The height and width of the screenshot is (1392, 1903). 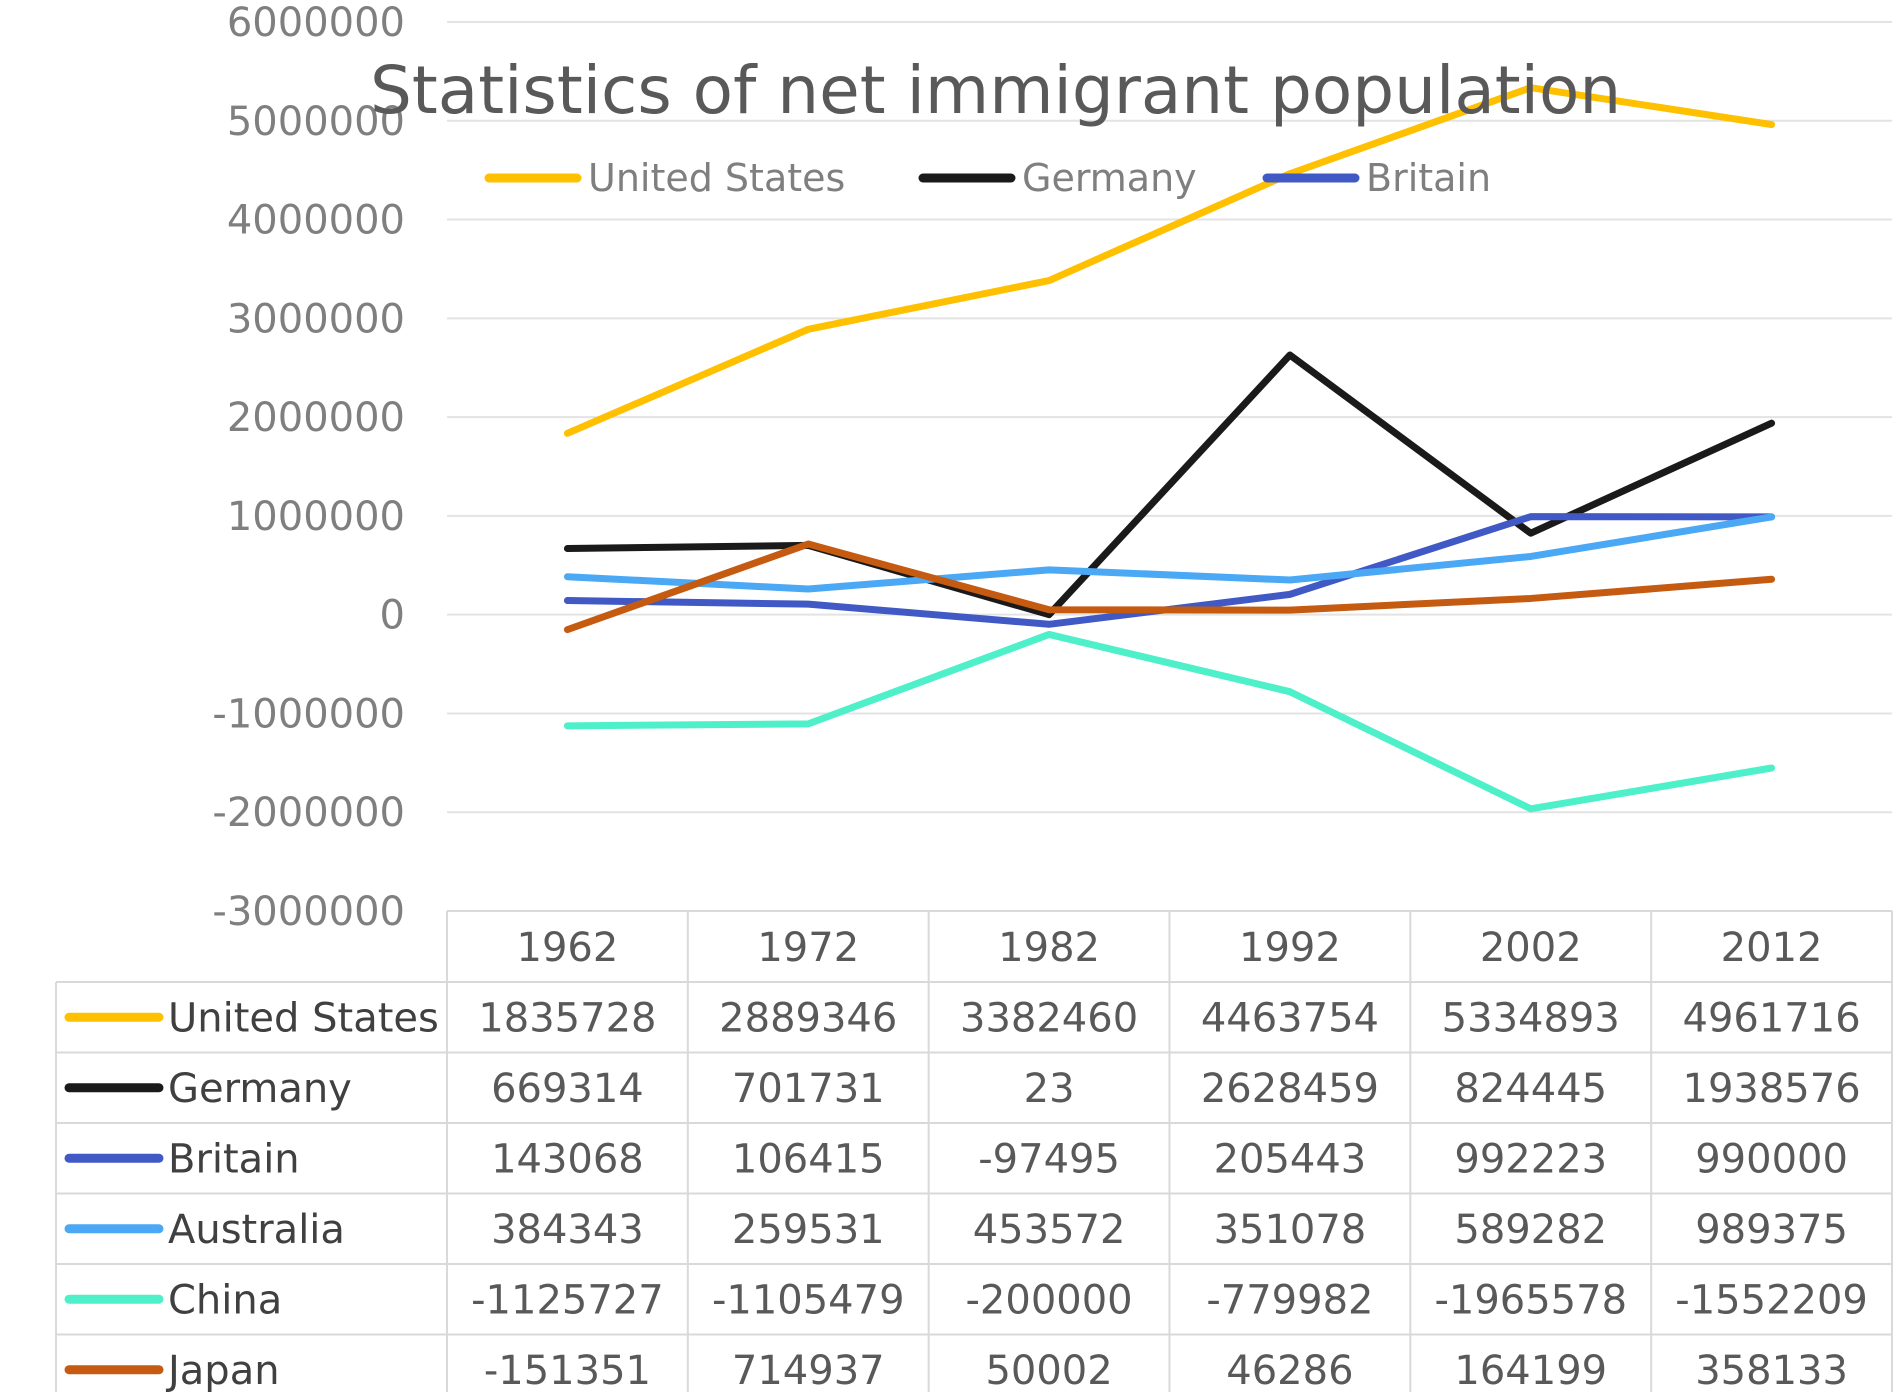 I want to click on series-line-australia, so click(x=1169, y=553).